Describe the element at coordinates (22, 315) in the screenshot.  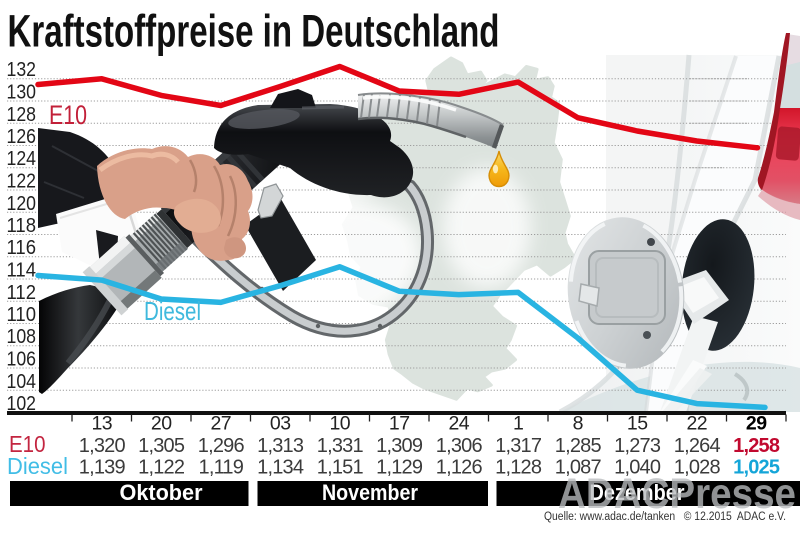
I see `svg-text: 110` at that location.